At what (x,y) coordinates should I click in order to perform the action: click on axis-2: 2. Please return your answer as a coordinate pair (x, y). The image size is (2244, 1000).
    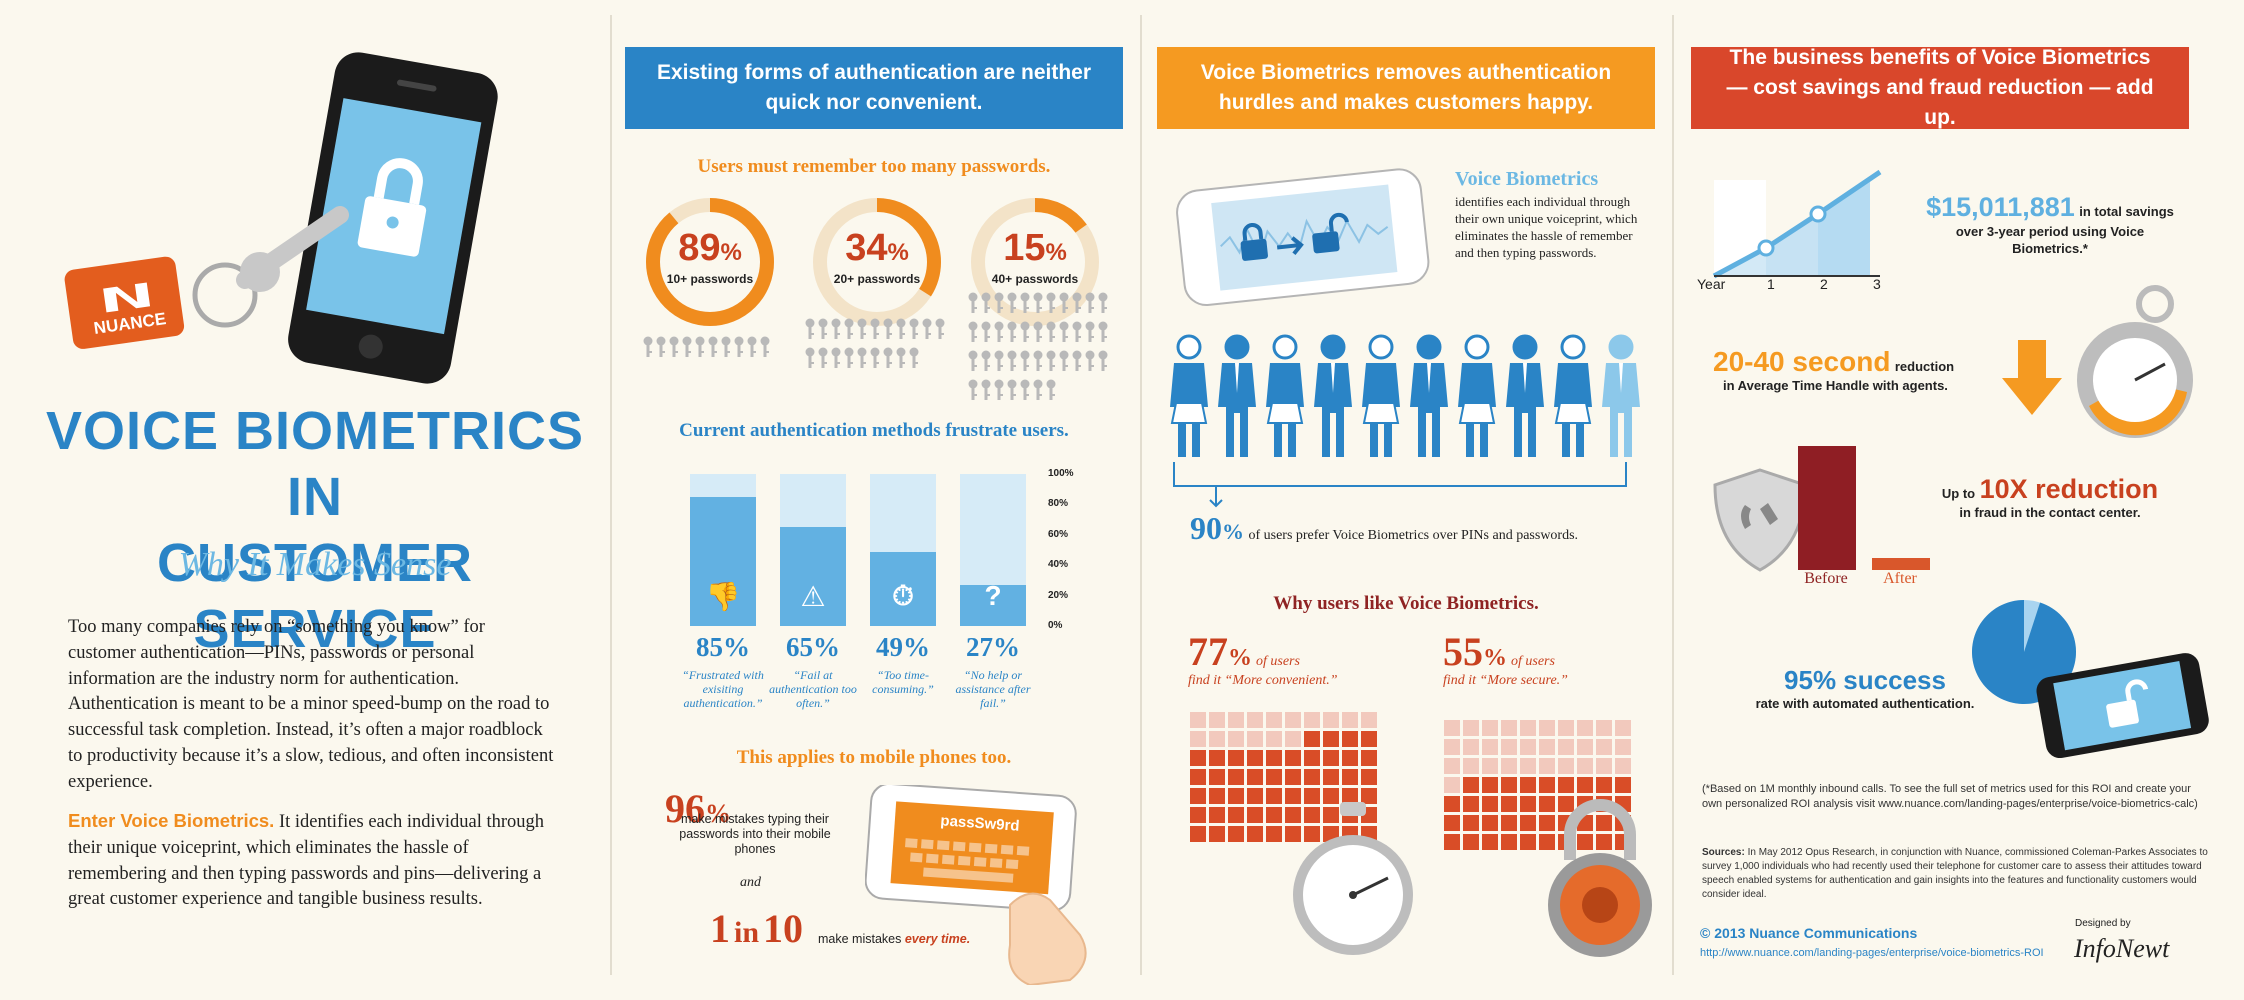
    Looking at the image, I should click on (1824, 284).